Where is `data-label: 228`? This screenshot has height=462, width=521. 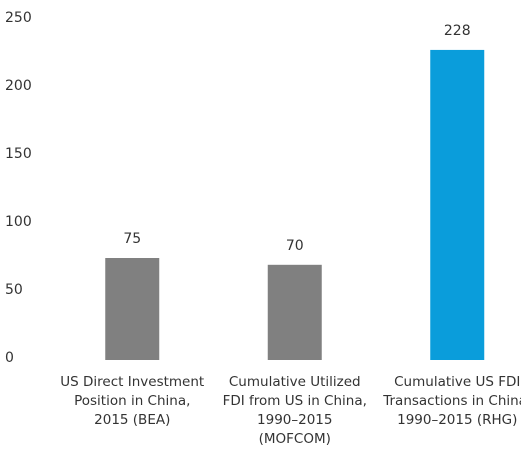 data-label: 228 is located at coordinates (457, 31).